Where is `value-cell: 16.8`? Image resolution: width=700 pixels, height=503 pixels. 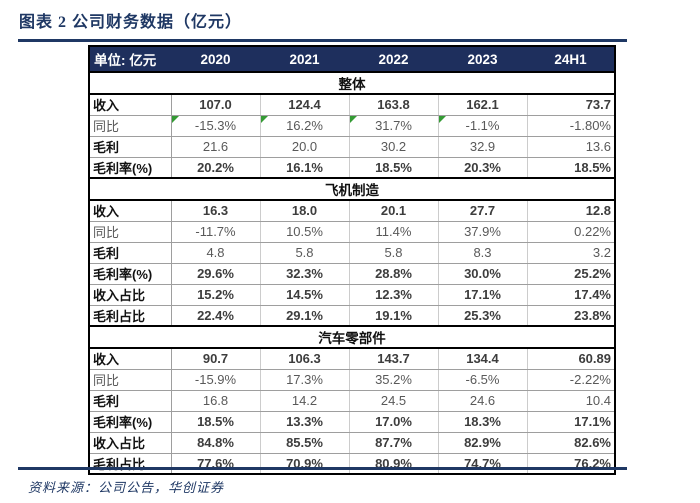 value-cell: 16.8 is located at coordinates (216, 401).